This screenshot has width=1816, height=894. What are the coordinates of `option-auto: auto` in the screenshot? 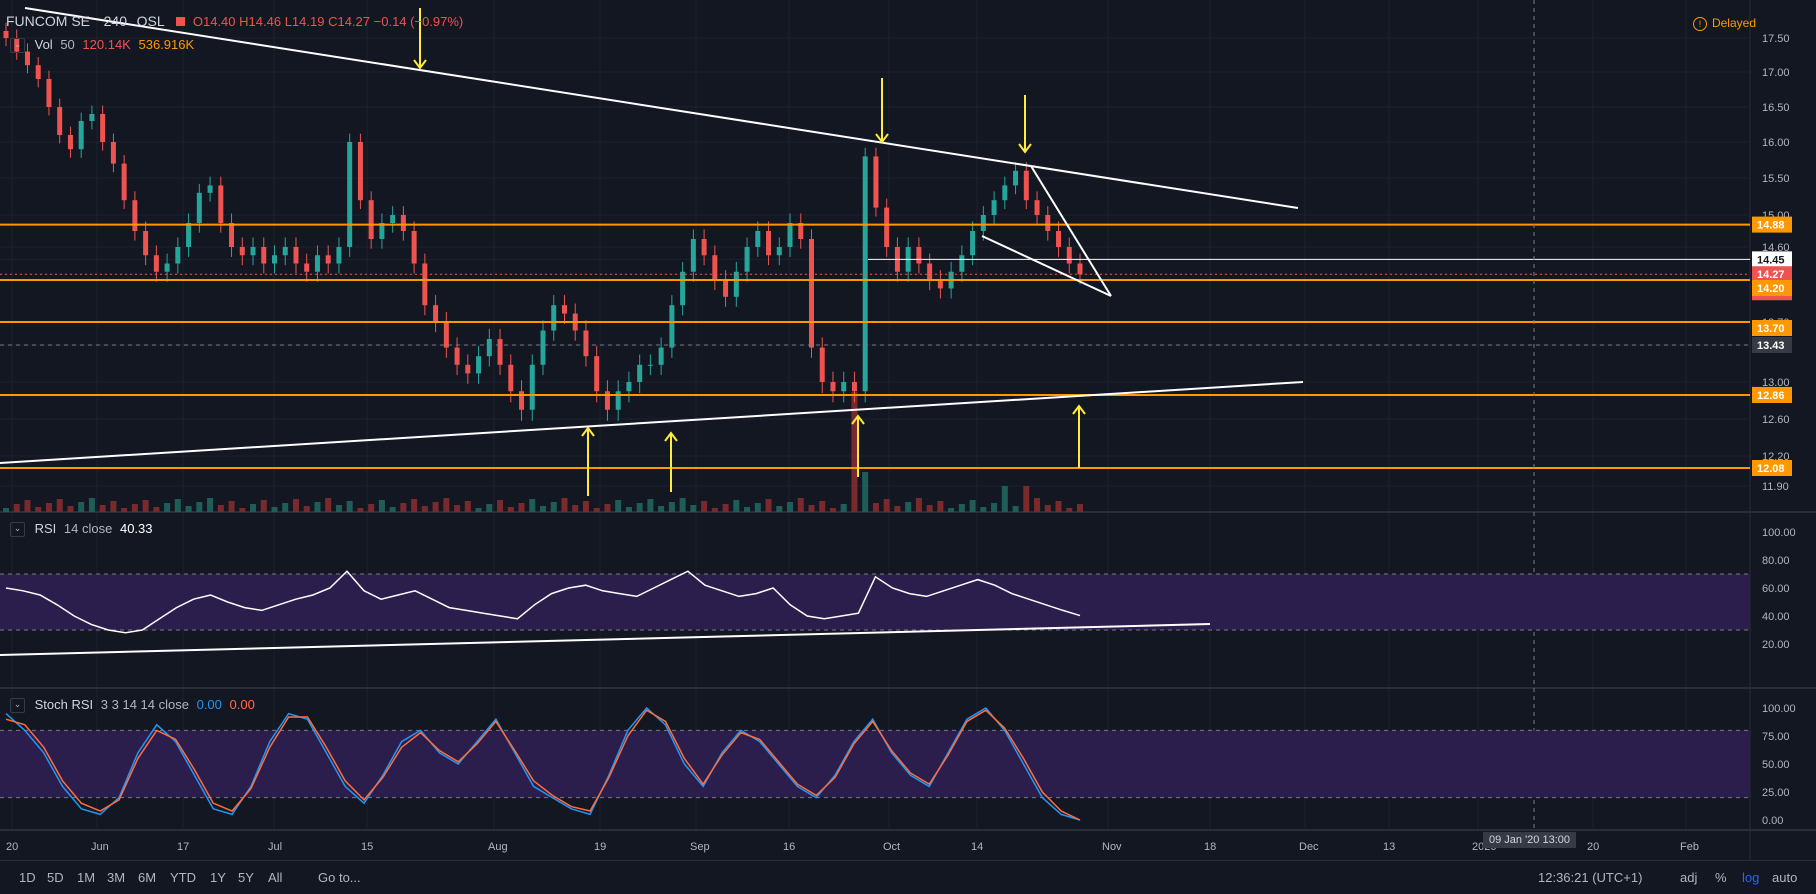 It's located at (1785, 877).